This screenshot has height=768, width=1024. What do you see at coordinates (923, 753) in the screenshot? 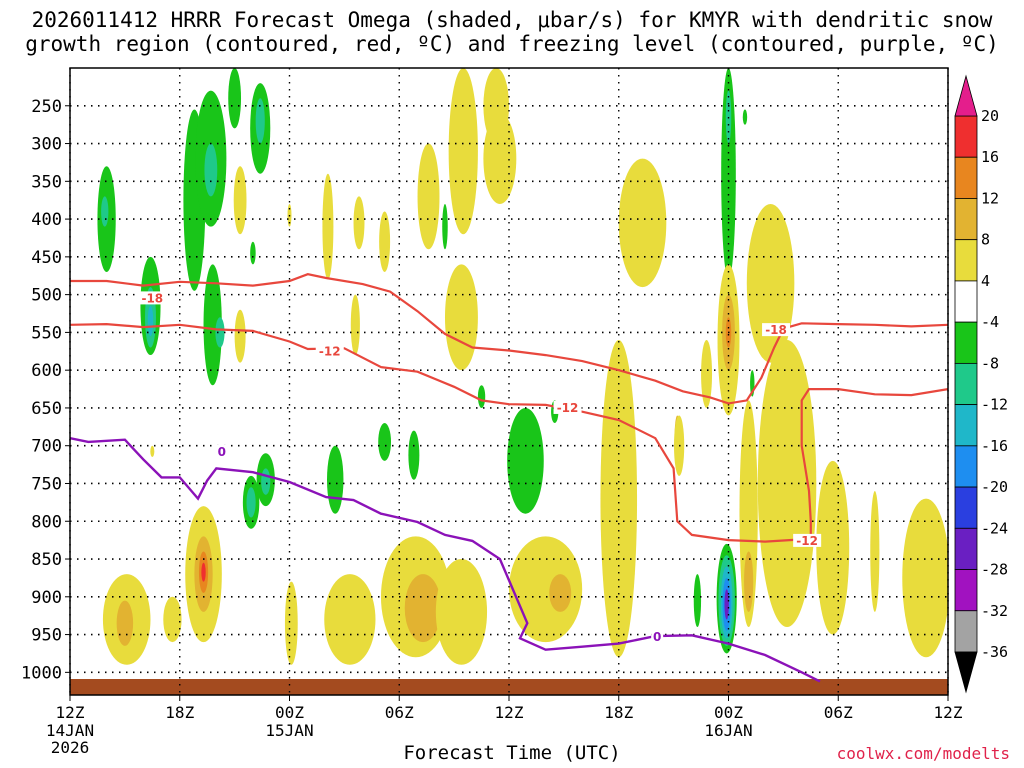
I see `site-credit: coolwx.com/modelts` at bounding box center [923, 753].